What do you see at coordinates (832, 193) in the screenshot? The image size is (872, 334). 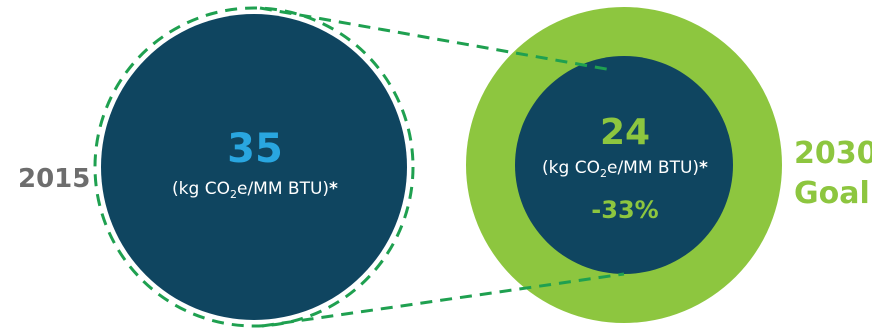 I see `goal-word: Goal` at bounding box center [832, 193].